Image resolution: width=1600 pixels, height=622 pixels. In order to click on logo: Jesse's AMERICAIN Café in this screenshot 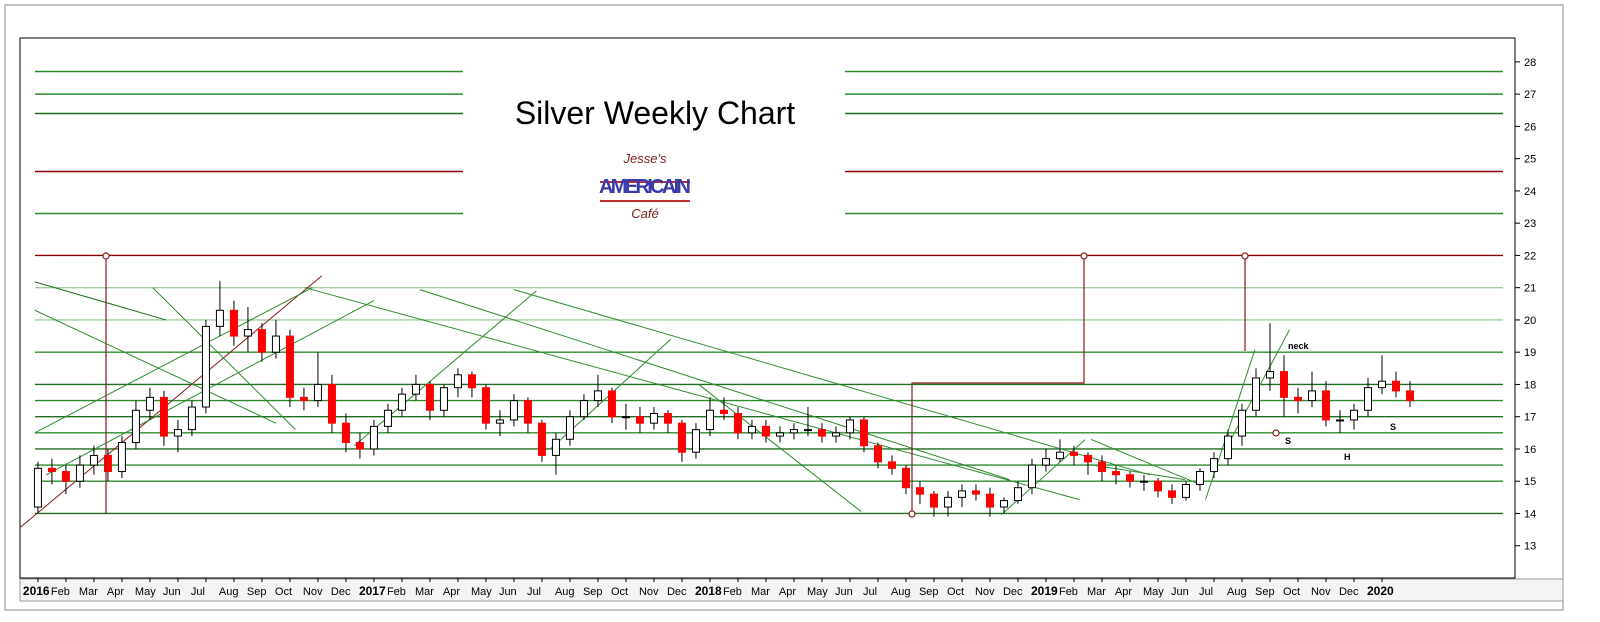, I will do `click(645, 186)`.